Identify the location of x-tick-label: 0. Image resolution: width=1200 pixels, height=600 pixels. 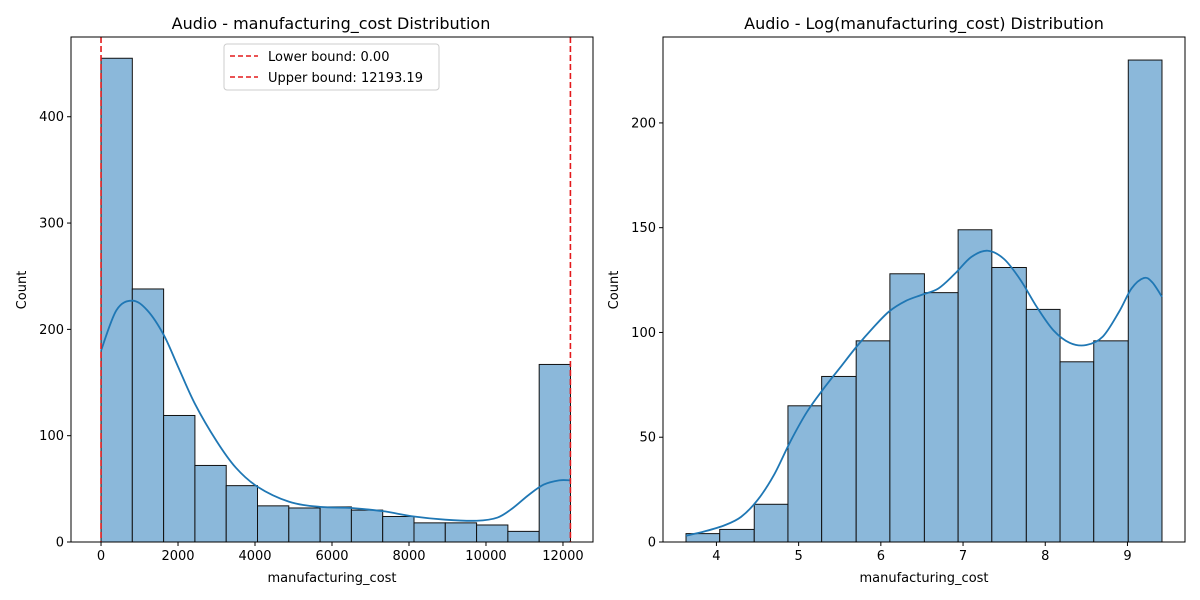
(101, 556).